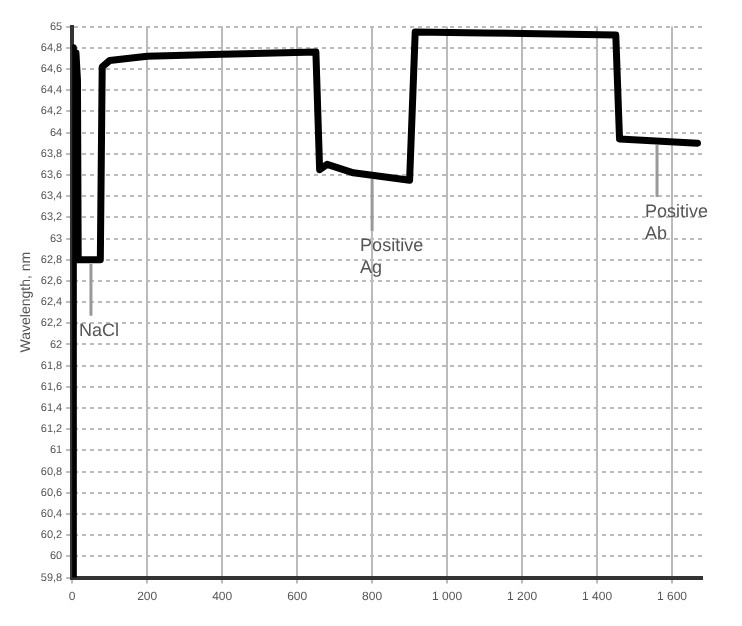  Describe the element at coordinates (677, 222) in the screenshot. I see `annotation: Positive Ab` at that location.